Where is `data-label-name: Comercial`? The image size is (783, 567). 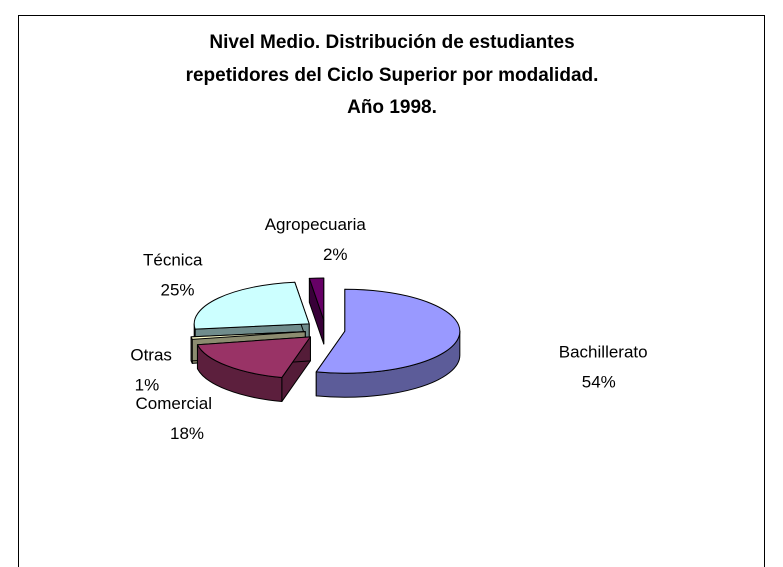
data-label-name: Comercial is located at coordinates (173, 403).